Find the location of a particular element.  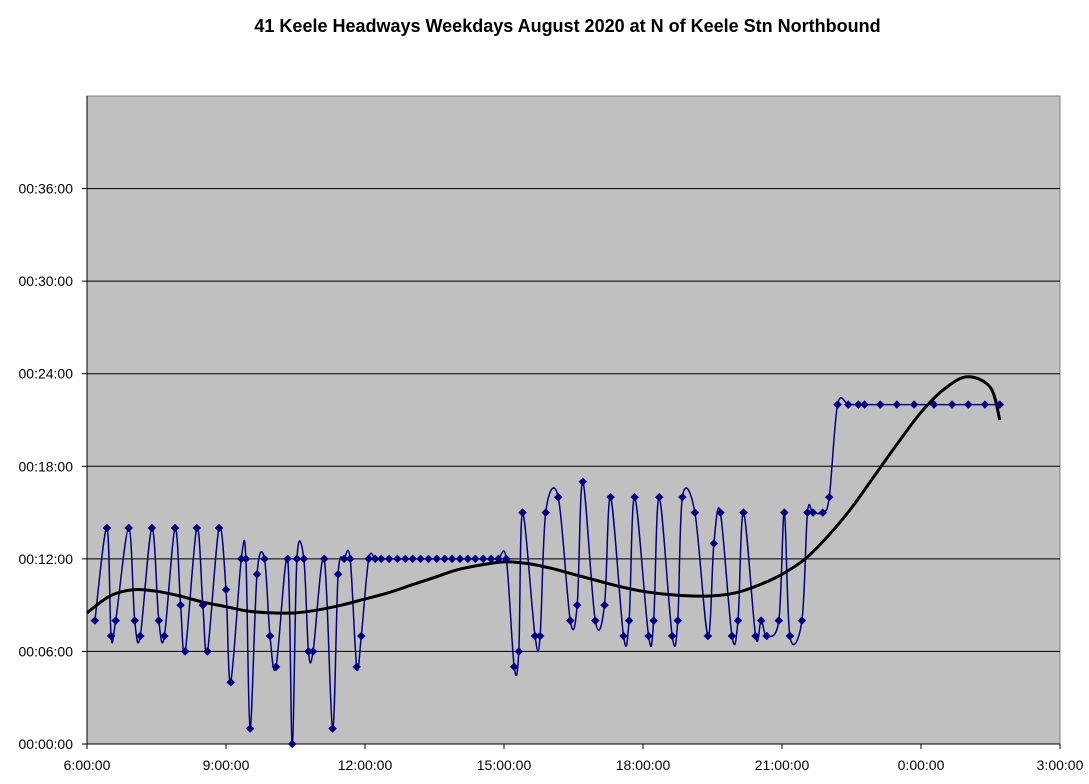

y-tick-label: 00:06:00 is located at coordinates (46, 651).